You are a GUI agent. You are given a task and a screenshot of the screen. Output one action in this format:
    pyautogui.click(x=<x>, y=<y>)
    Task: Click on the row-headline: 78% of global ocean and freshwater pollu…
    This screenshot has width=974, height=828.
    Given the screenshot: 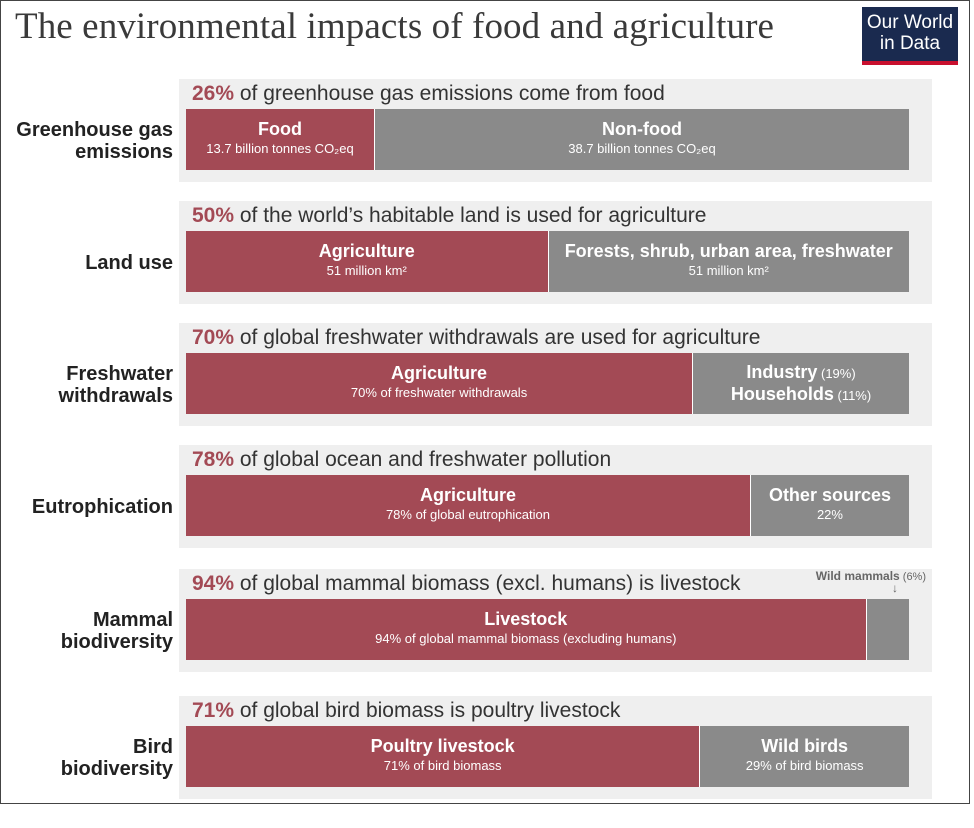 What is the action you would take?
    pyautogui.click(x=401, y=460)
    